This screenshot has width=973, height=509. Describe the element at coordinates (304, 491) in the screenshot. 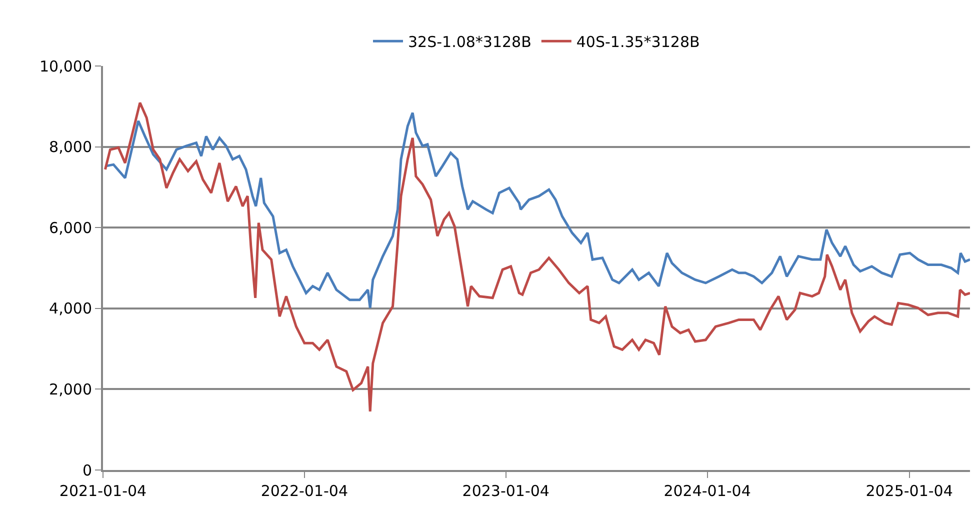

I see `x-tick-label: 2022-01-04` at that location.